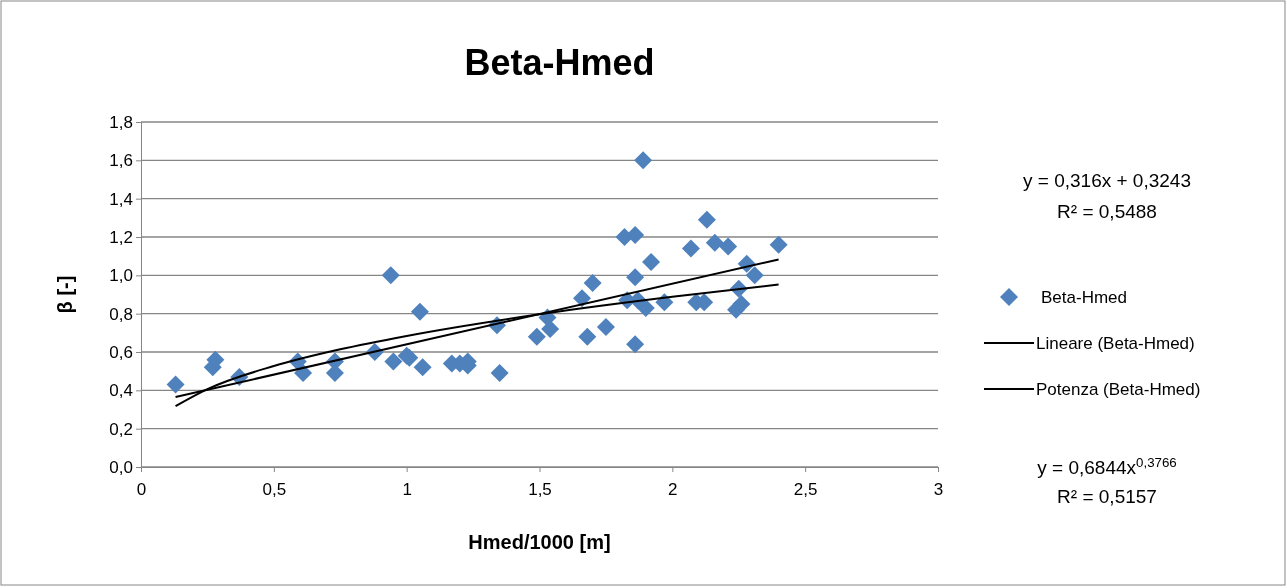  I want to click on chart-title: Beta-Hmed, so click(559, 62).